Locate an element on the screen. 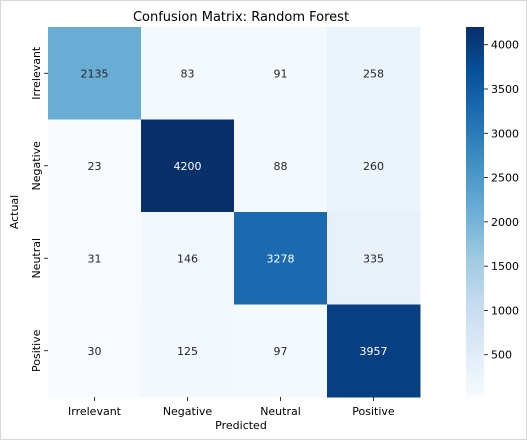  colorbar-tick-label: 1500 is located at coordinates (505, 266).